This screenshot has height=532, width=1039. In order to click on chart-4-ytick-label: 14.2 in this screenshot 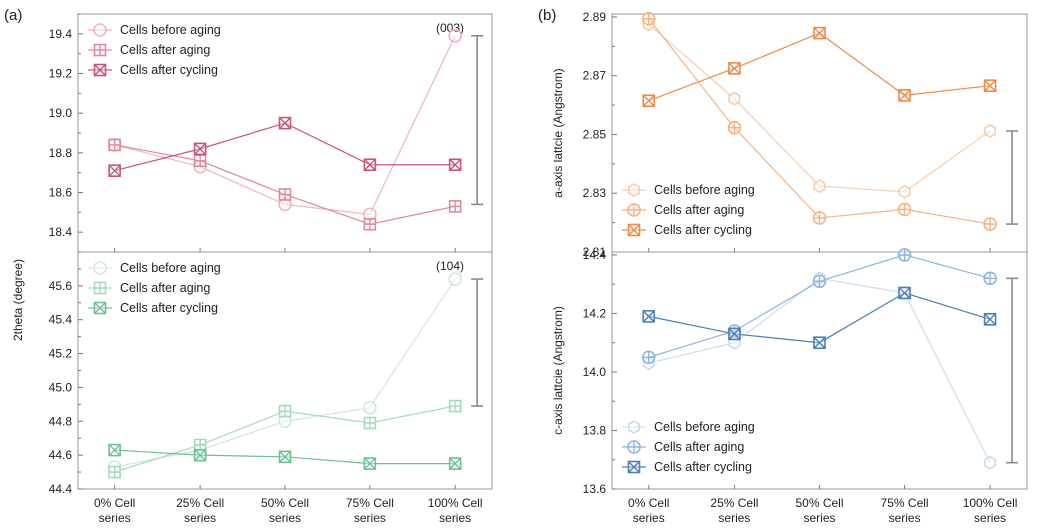, I will do `click(595, 313)`.